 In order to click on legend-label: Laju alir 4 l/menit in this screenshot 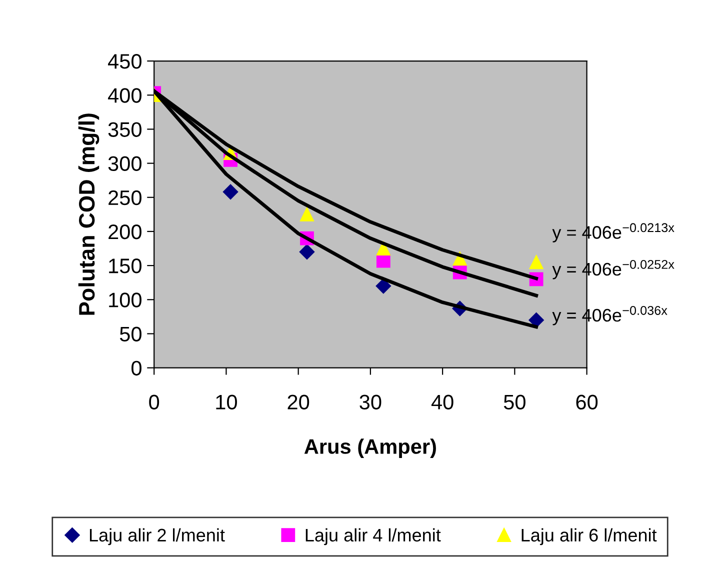, I will do `click(373, 537)`.